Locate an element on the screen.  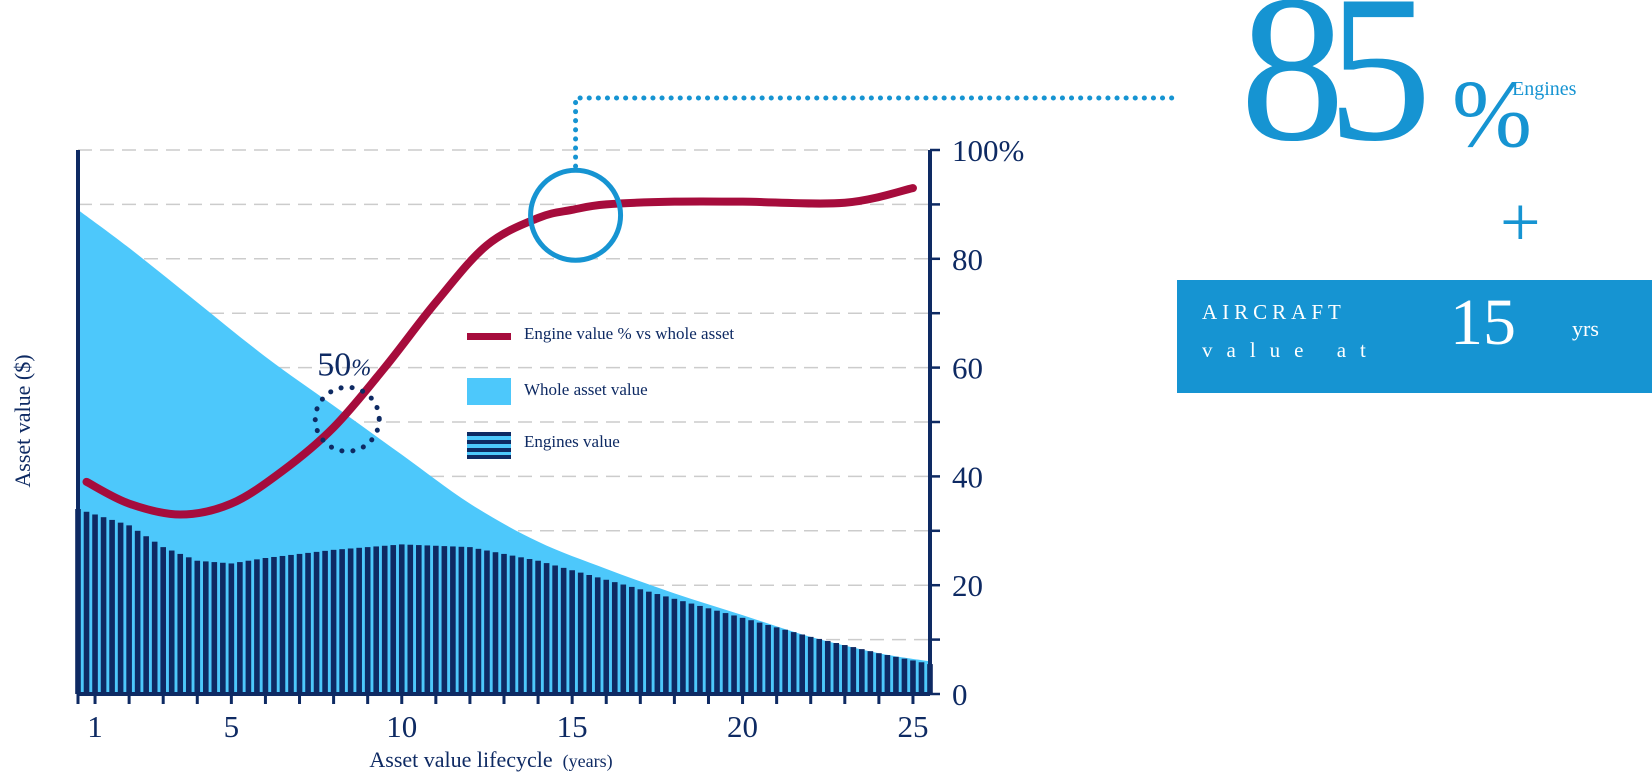
fifty-percent-label: 50% is located at coordinates (344, 364).